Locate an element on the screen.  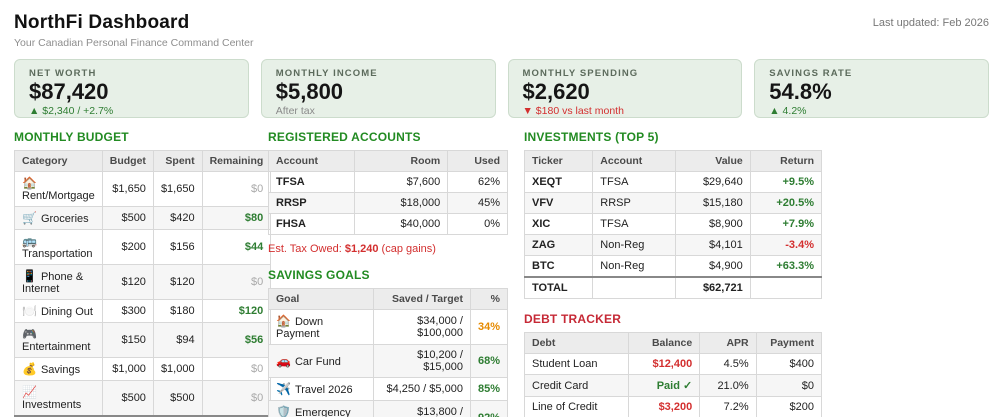
section-title-monthly-budget: MONTHLY BUDGET is located at coordinates (71, 137).